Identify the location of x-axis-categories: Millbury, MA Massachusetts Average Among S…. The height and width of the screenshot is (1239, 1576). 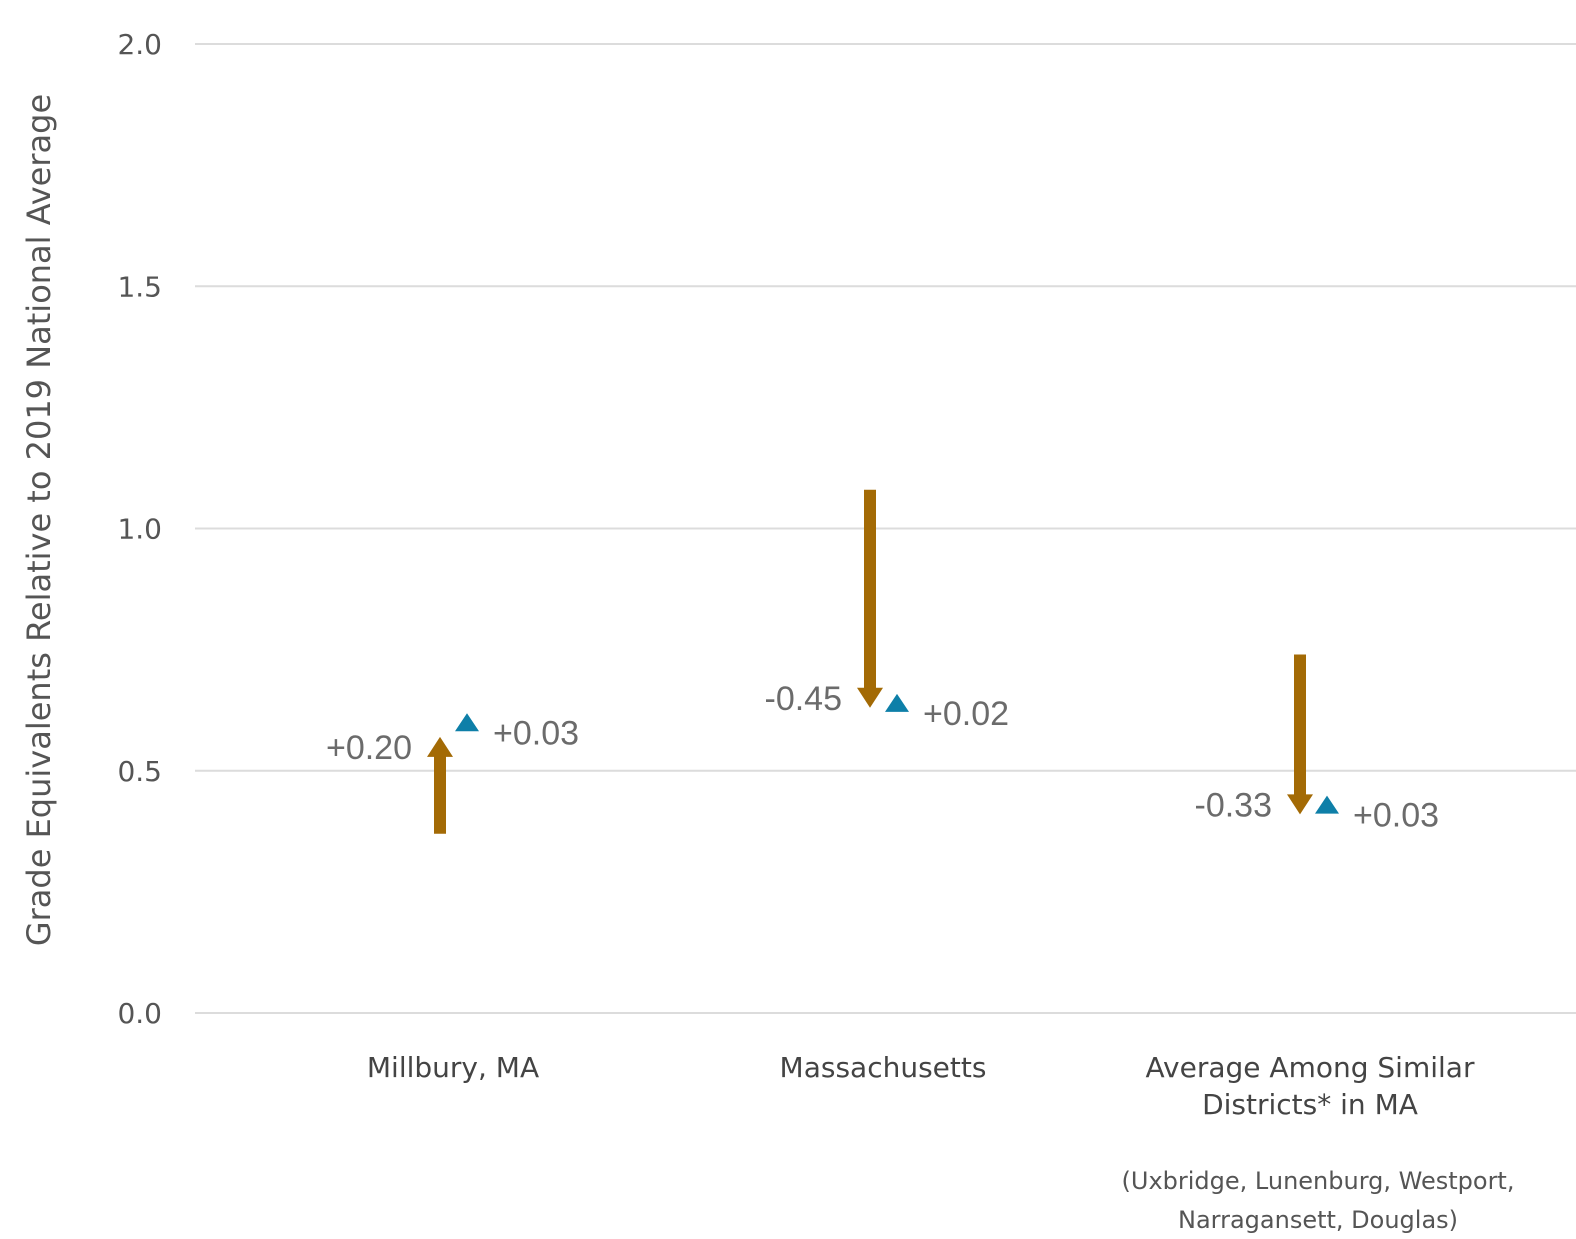
(941, 1142).